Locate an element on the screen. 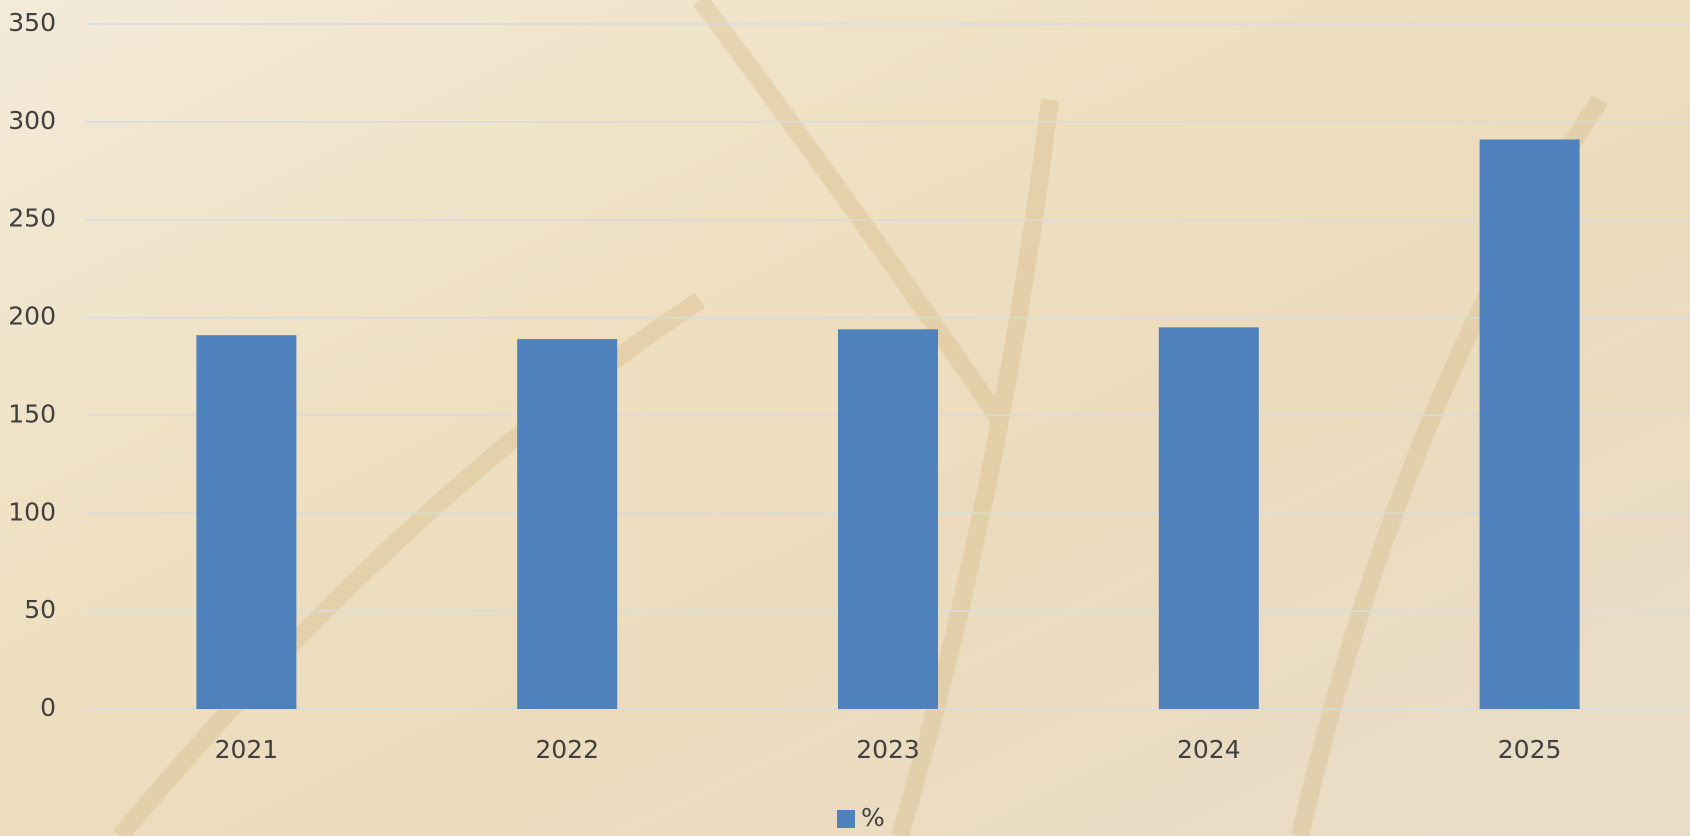 This screenshot has height=836, width=1690. x-tick-label: 2022 is located at coordinates (567, 749).